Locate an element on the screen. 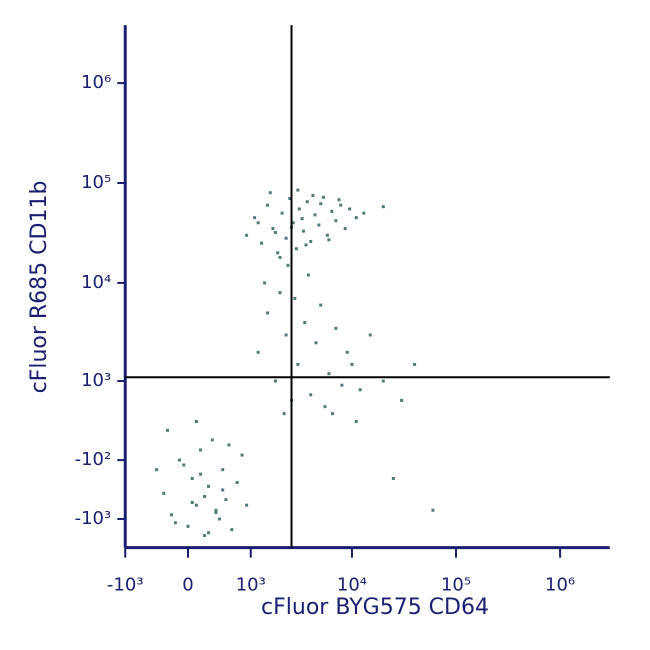 The image size is (650, 650). x-axis-title: cFluor BYG575 CD64 is located at coordinates (375, 607).